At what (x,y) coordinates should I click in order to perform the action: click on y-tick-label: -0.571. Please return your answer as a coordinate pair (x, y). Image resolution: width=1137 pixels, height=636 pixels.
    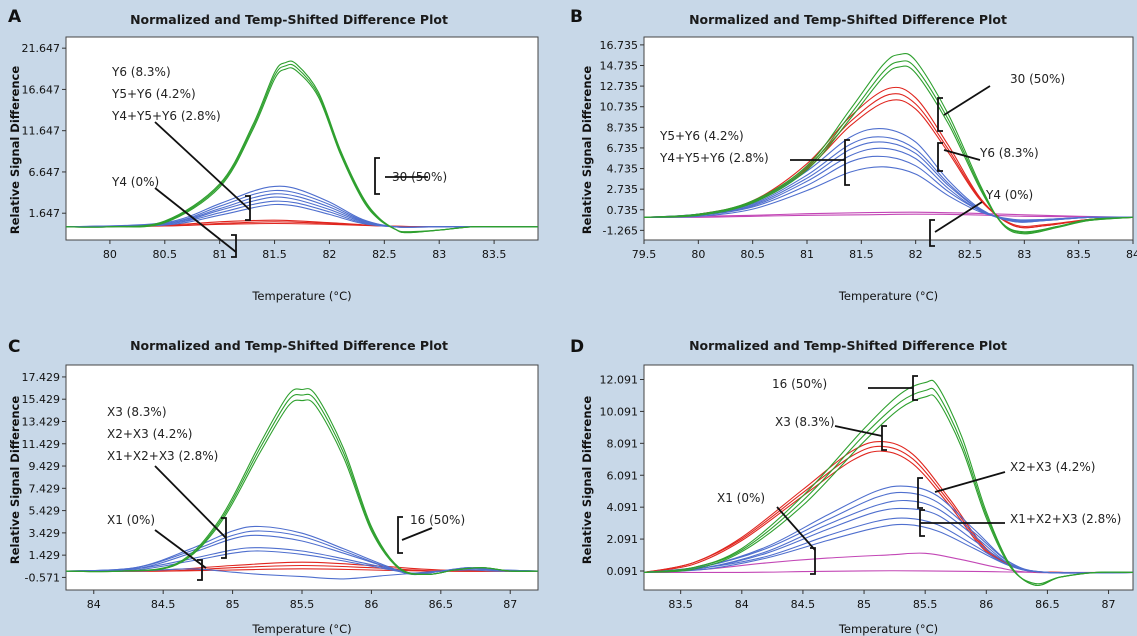
    Looking at the image, I should click on (42, 577).